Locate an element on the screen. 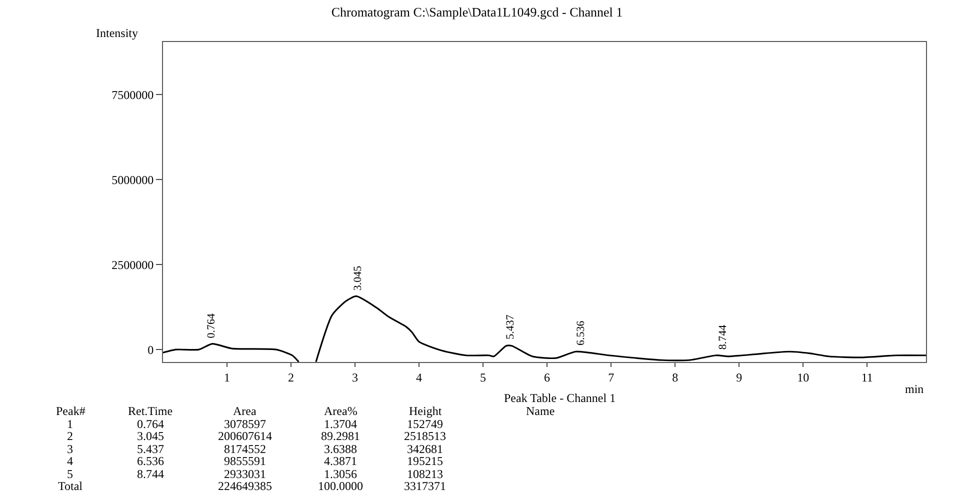 The width and height of the screenshot is (954, 504). x-tick-label: 10 is located at coordinates (803, 377).